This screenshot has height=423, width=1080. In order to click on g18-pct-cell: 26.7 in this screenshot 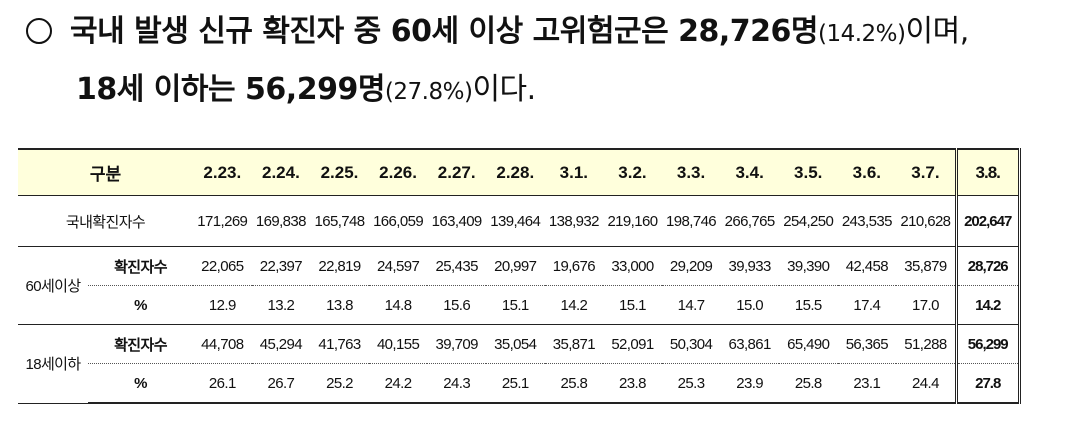, I will do `click(281, 383)`.